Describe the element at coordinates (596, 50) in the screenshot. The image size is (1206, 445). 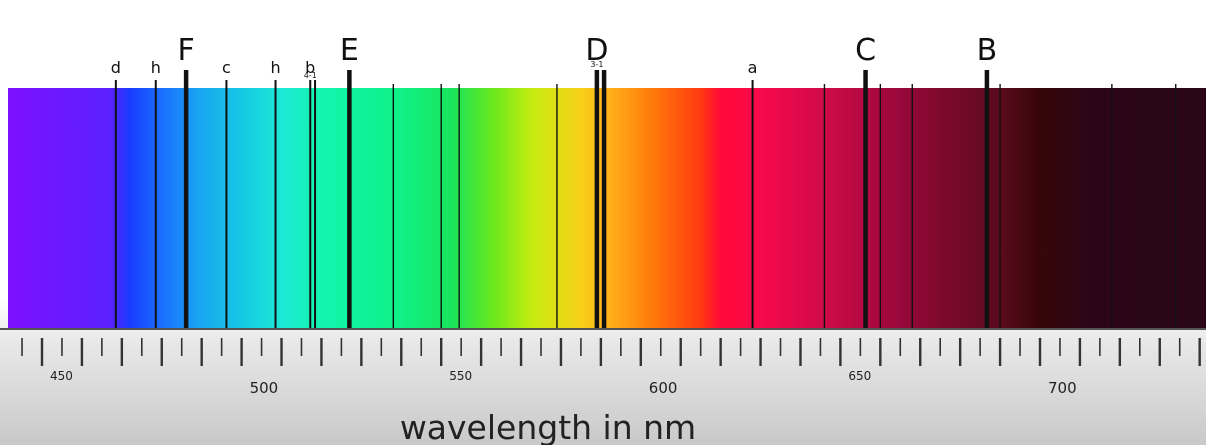
I see `line-label: D` at that location.